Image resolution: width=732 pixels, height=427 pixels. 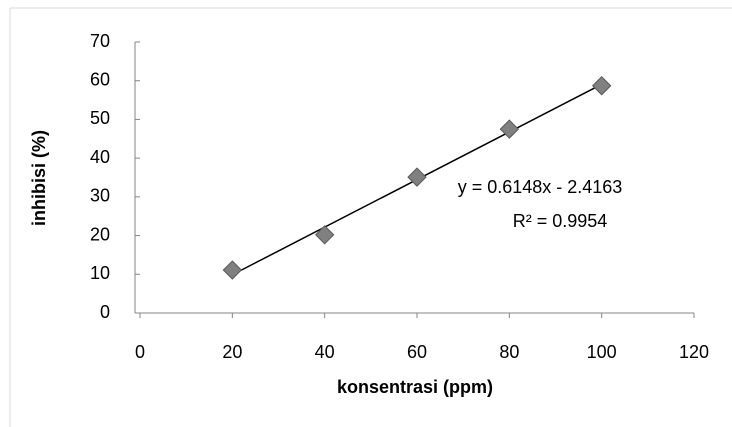 What do you see at coordinates (105, 312) in the screenshot?
I see `y-tick-label: 0` at bounding box center [105, 312].